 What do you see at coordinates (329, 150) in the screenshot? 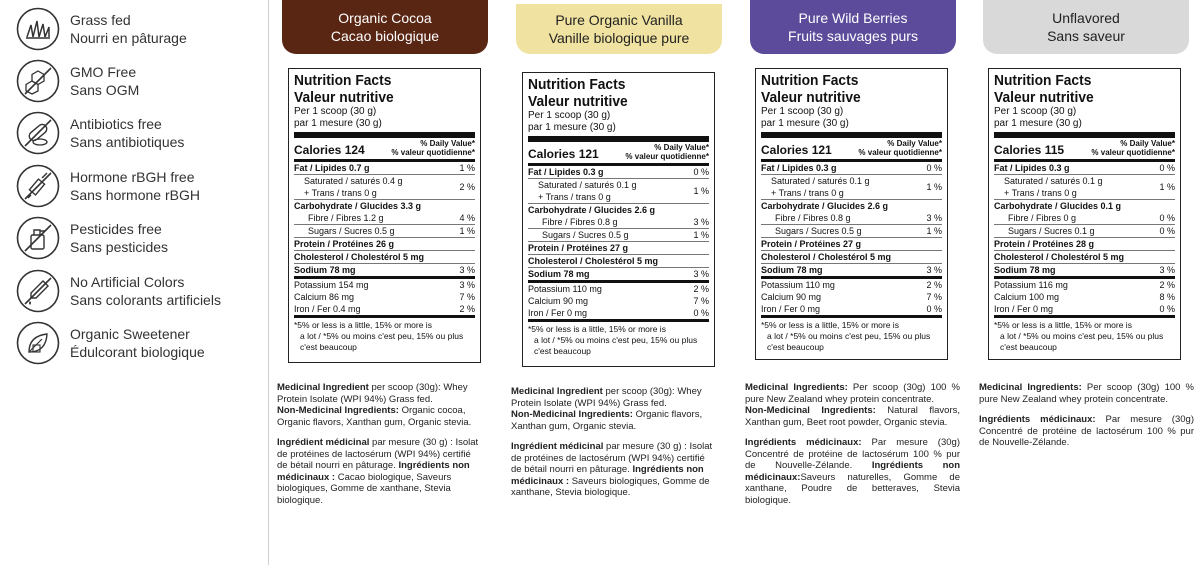
I see `nf-calories: Calories 124` at bounding box center [329, 150].